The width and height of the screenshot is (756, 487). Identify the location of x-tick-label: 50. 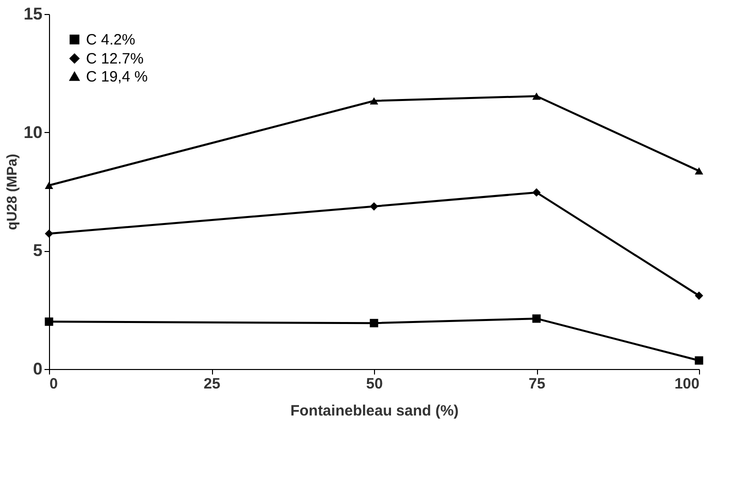
(374, 384).